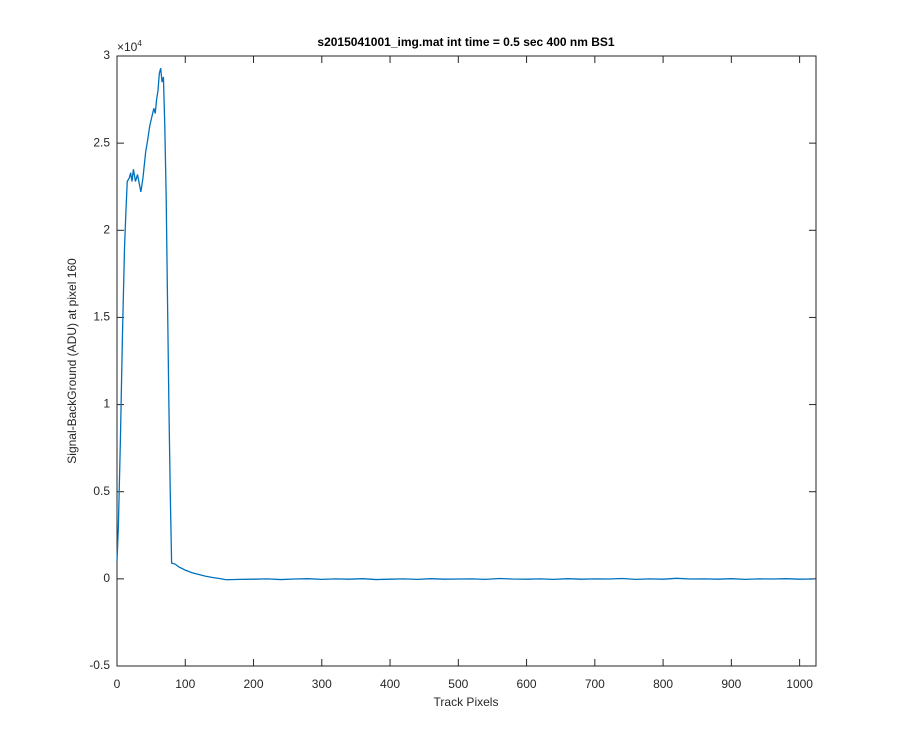  I want to click on x-tick-label: 600, so click(527, 684).